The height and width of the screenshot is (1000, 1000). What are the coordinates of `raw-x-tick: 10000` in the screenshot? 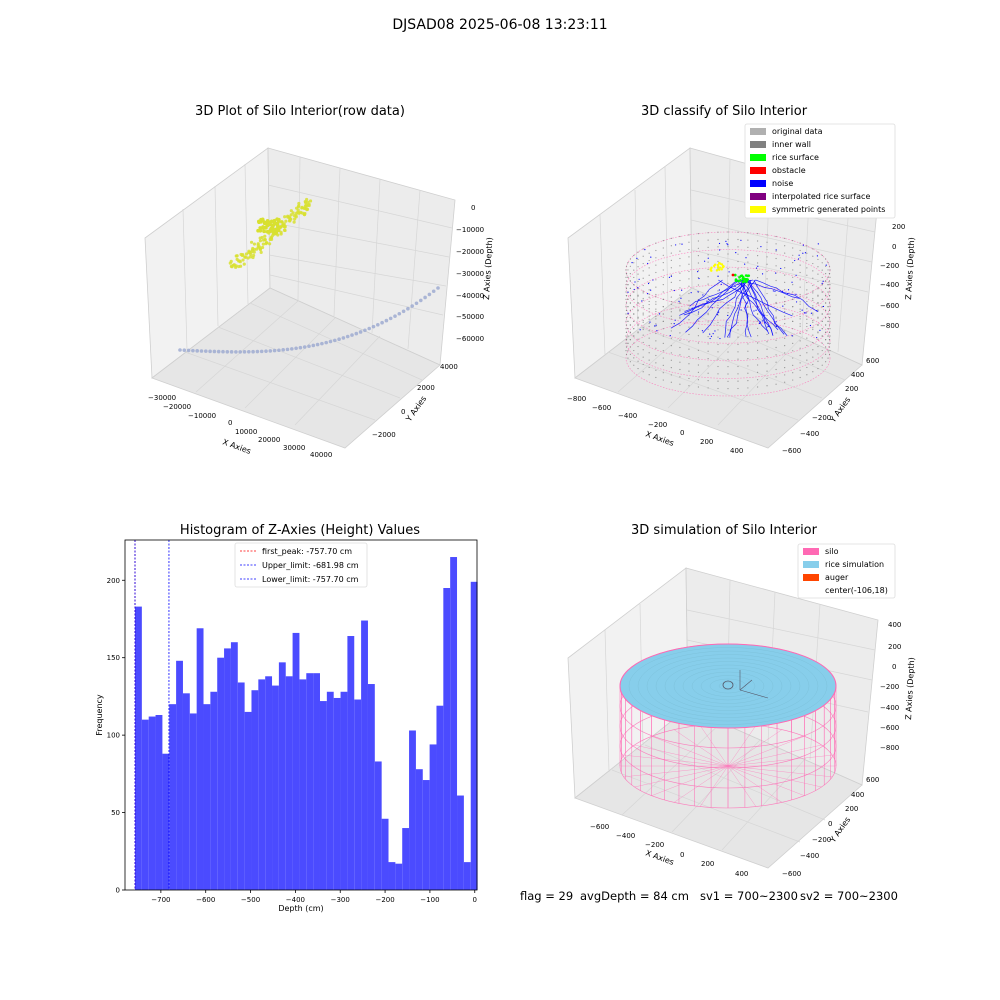 It's located at (246, 432).